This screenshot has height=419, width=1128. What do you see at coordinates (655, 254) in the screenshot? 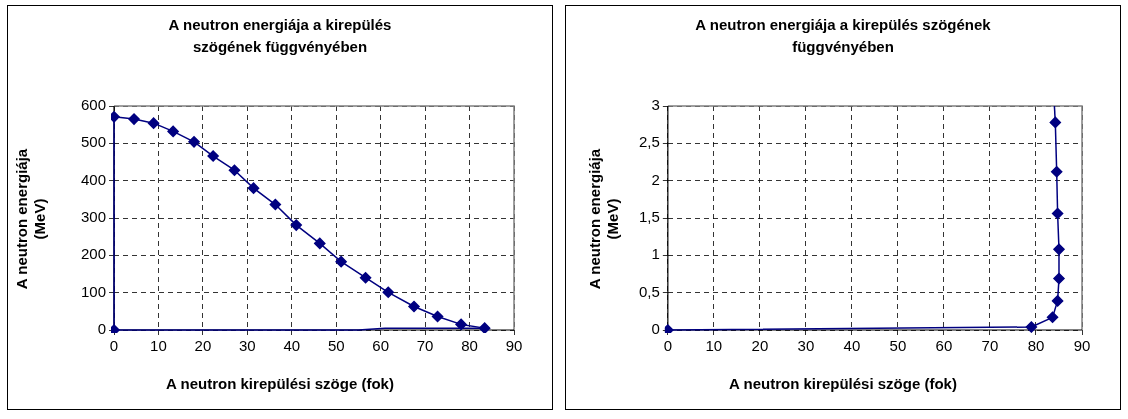
I see `y-tick-label: 1` at bounding box center [655, 254].